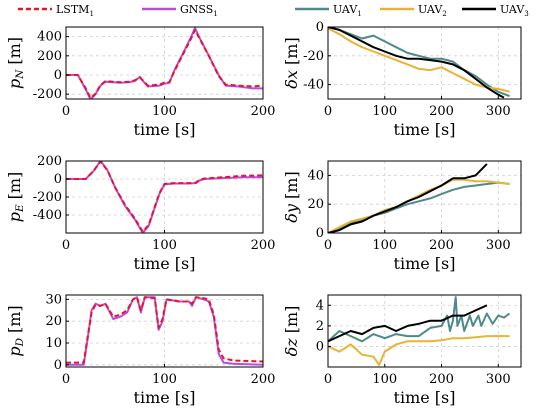  What do you see at coordinates (313, 85) in the screenshot?
I see `ytick-label-1-2: -40` at bounding box center [313, 85].